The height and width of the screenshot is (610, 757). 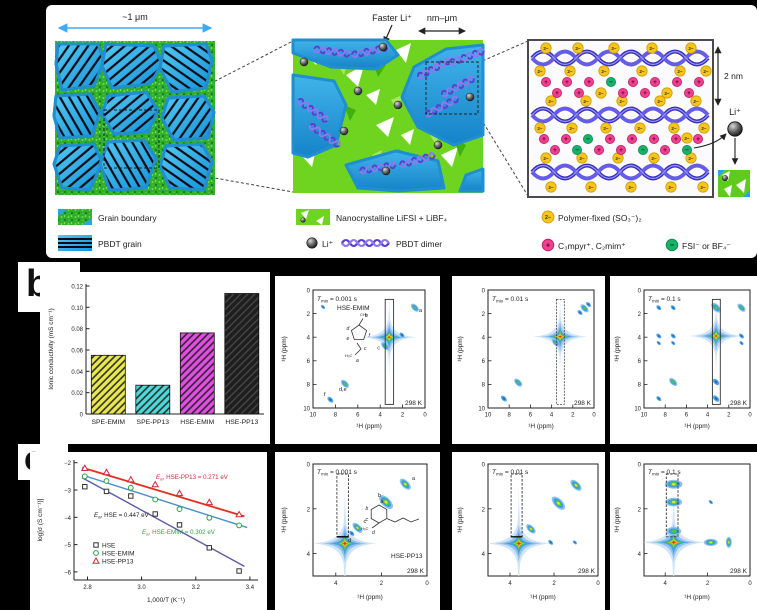 What do you see at coordinates (735, 129) in the screenshot?
I see `li-sphere-large` at bounding box center [735, 129].